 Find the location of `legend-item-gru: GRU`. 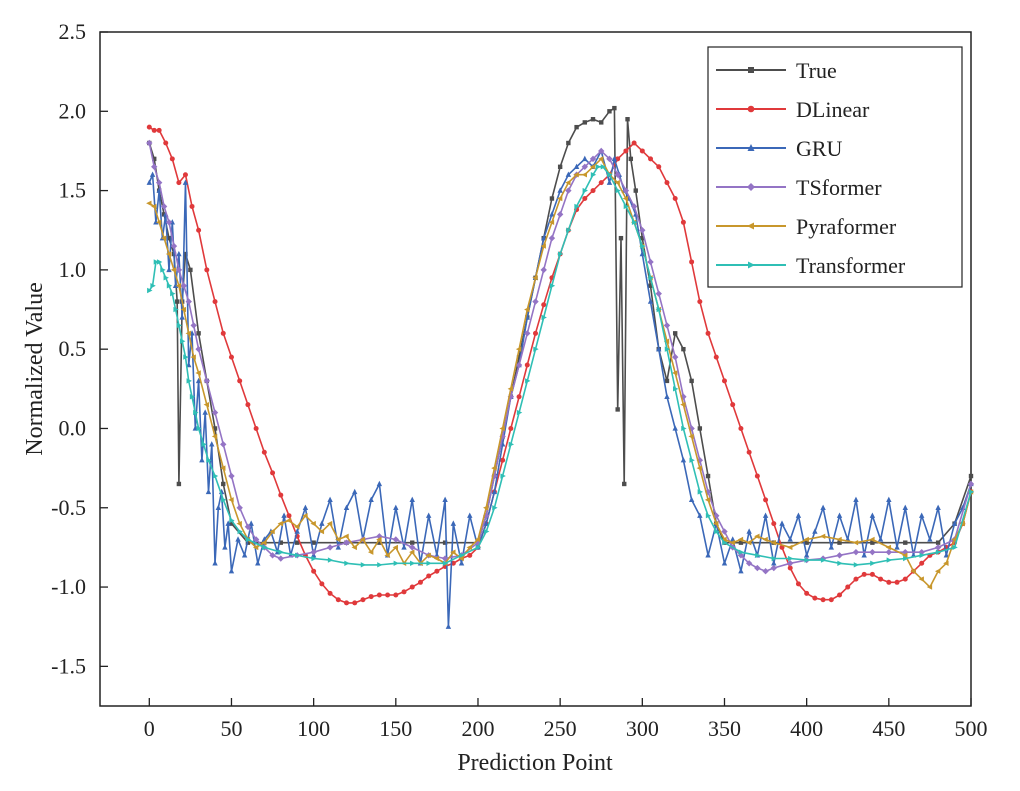

legend-item-gru: GRU is located at coordinates (779, 148).